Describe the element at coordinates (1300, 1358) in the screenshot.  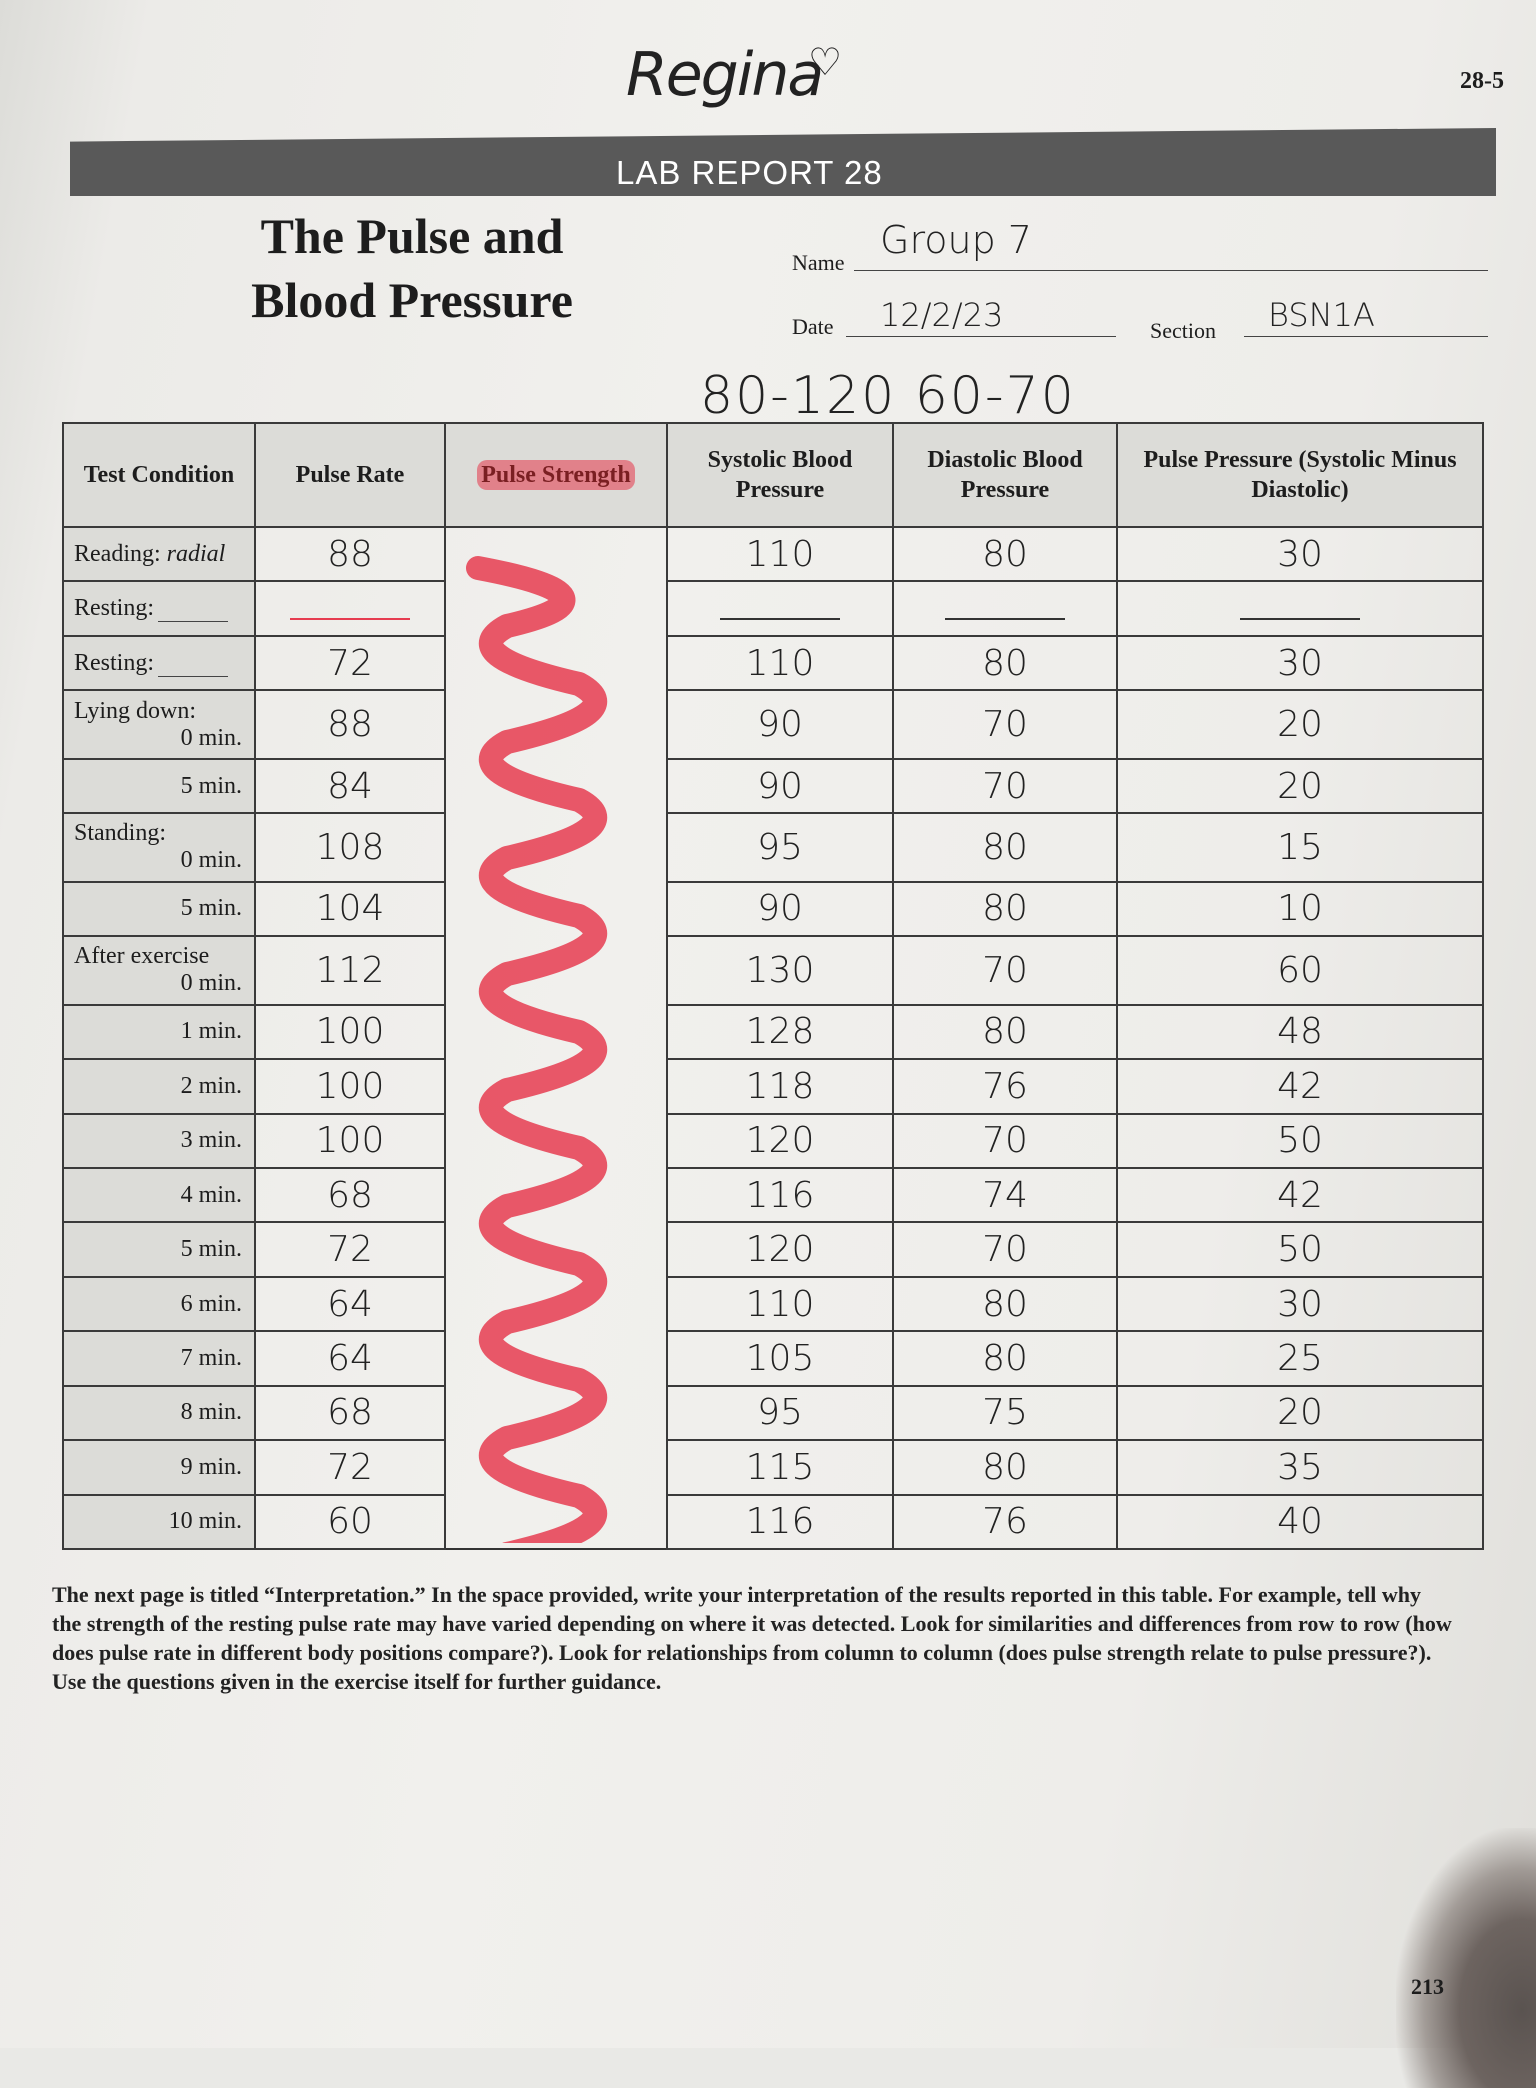
I see `pulse-pressure-cell: 25` at that location.